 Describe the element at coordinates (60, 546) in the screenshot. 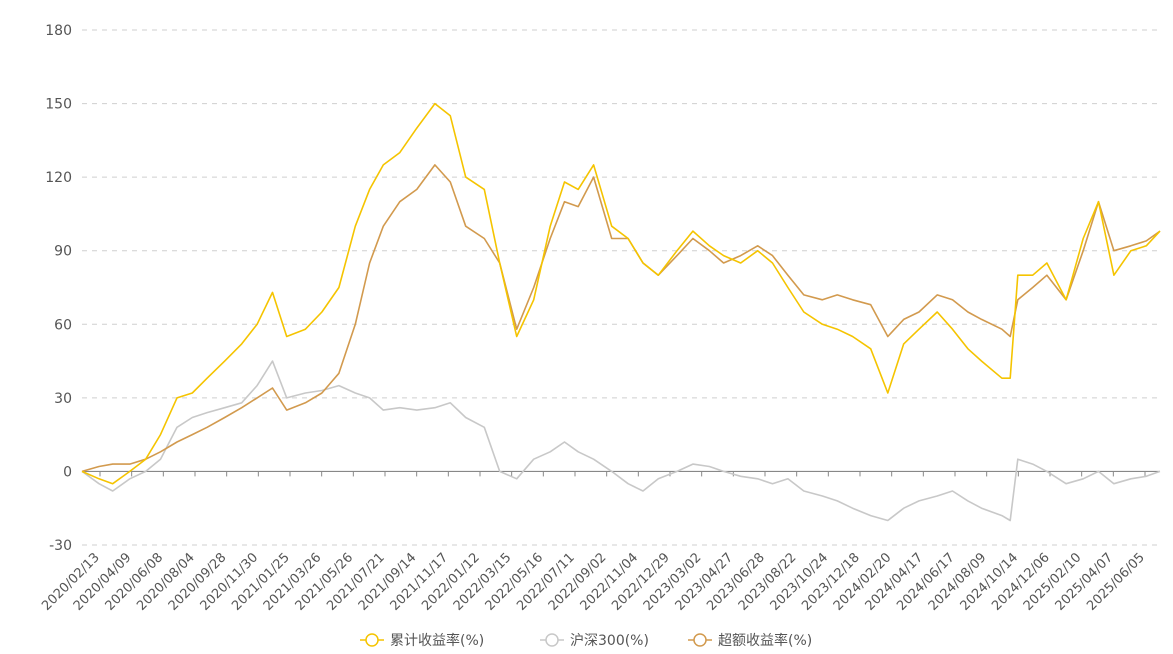

I see `y-tick-label: -30` at that location.